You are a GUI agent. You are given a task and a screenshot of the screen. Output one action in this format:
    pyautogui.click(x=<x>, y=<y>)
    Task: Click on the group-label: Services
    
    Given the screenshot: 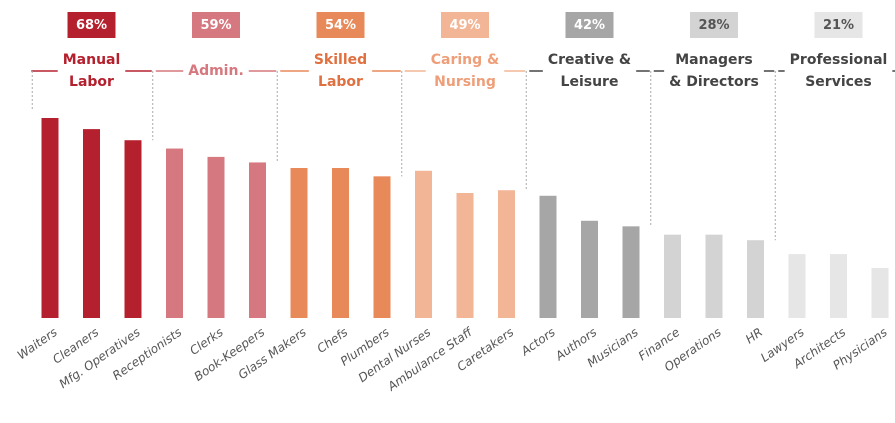 What is the action you would take?
    pyautogui.click(x=838, y=82)
    